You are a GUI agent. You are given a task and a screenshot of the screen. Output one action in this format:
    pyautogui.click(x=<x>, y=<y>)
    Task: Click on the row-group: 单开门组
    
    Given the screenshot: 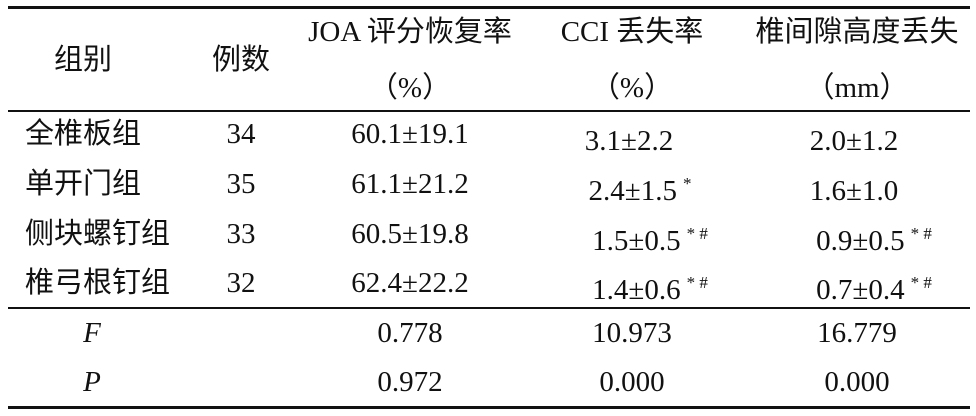 What is the action you would take?
    pyautogui.click(x=83, y=184)
    